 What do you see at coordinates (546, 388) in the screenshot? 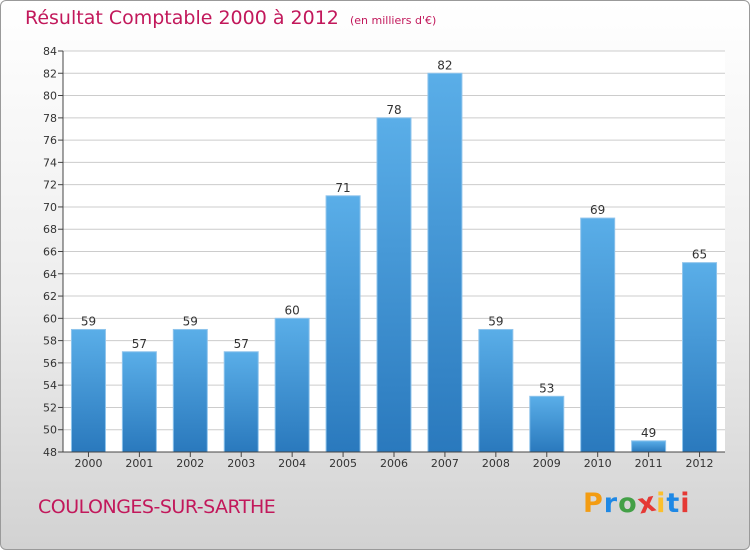
I see `bar-value-label: 53` at bounding box center [546, 388].